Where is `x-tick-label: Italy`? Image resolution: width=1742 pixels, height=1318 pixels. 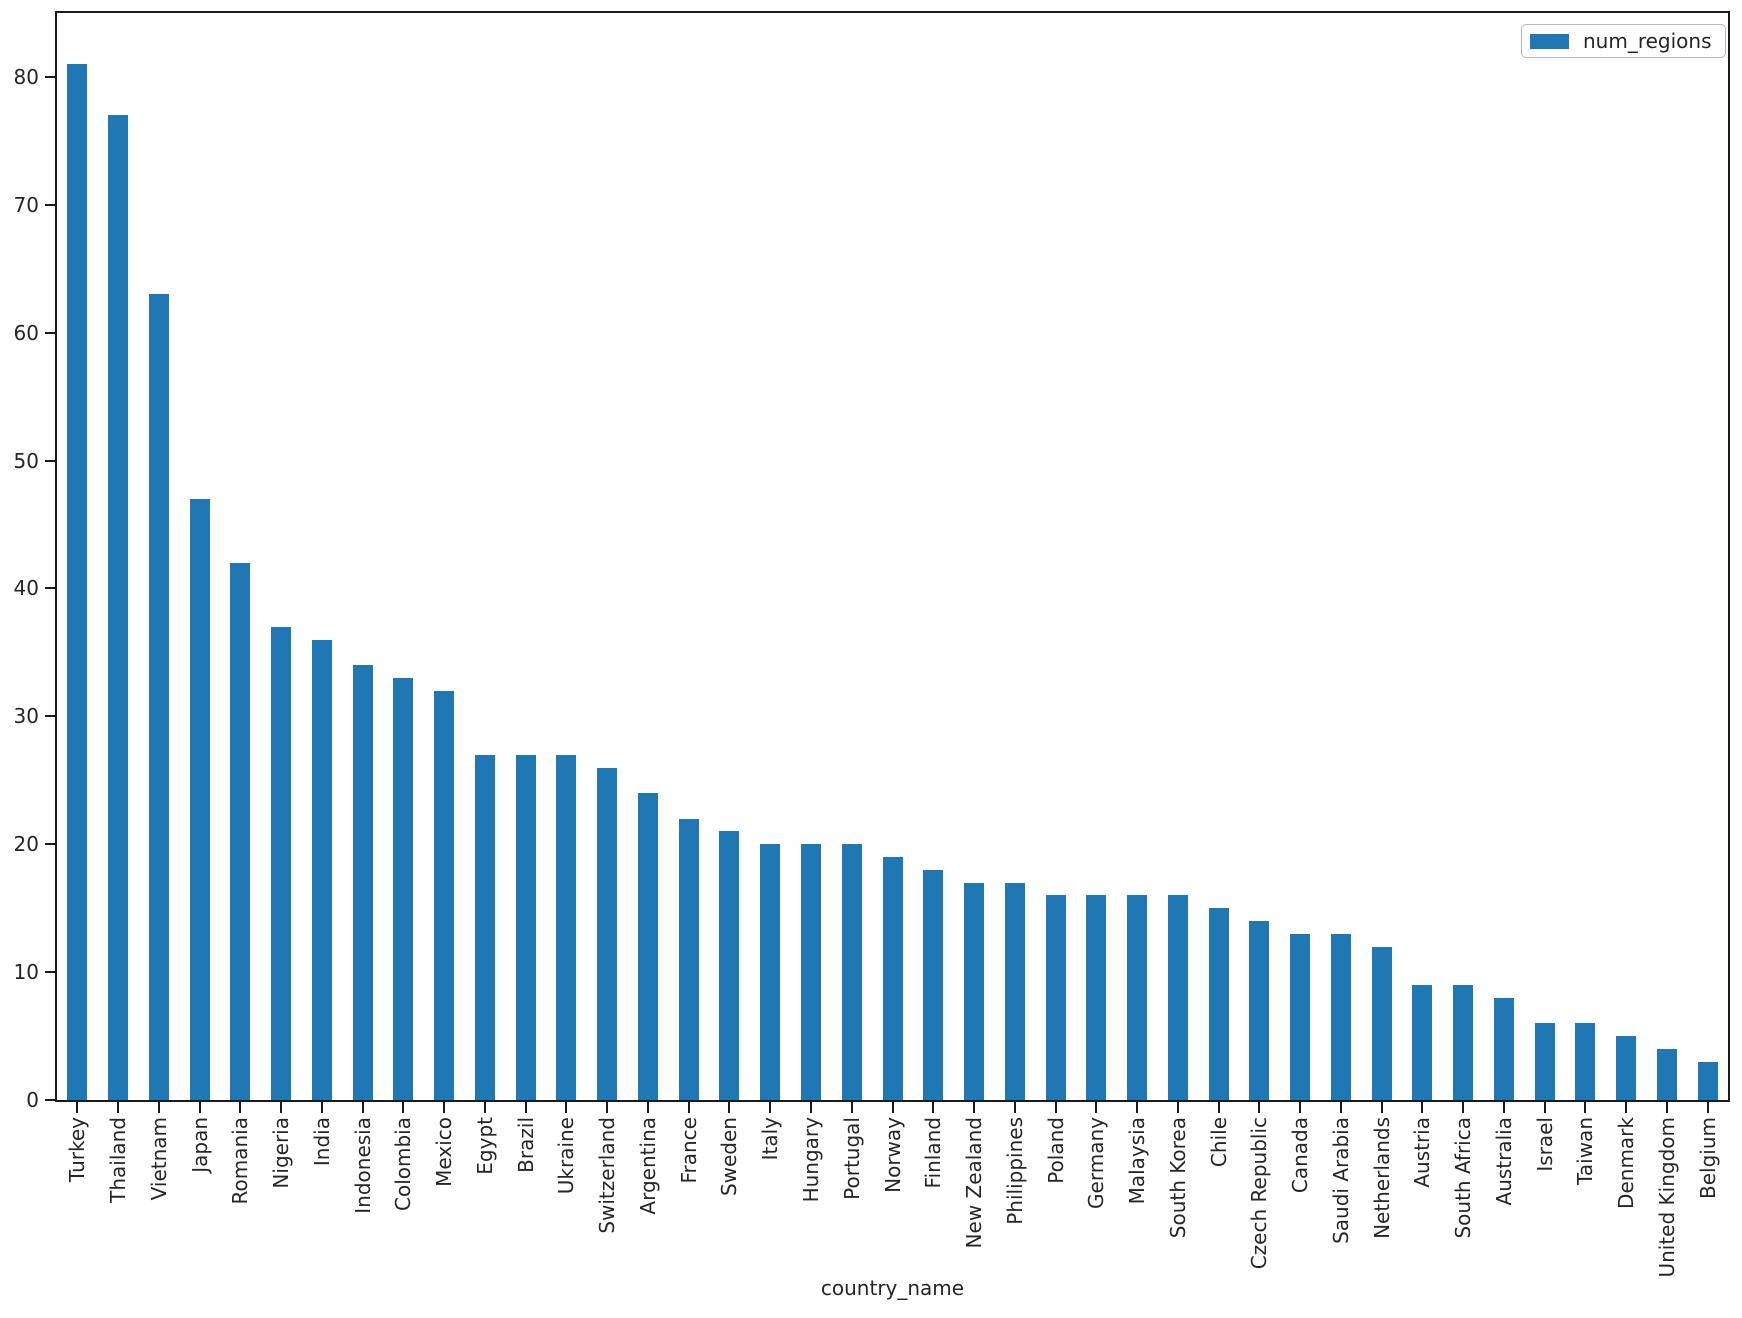
x-tick-label: Italy is located at coordinates (770, 1139).